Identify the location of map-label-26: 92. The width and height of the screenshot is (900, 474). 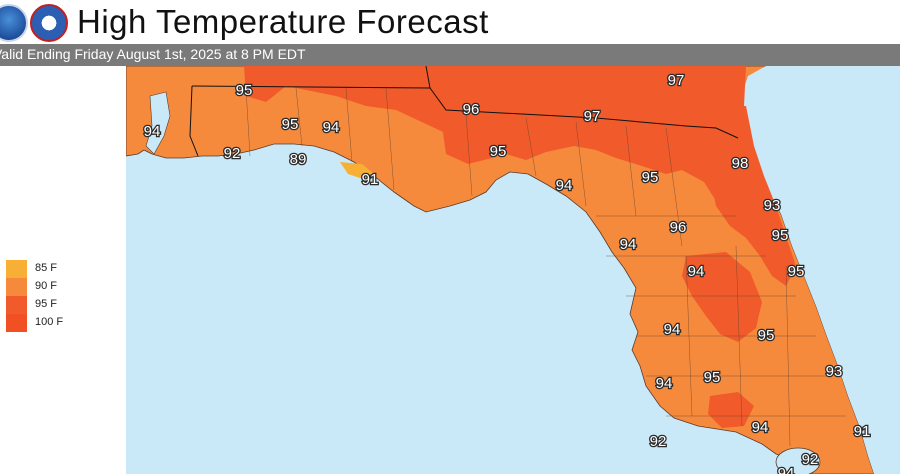
(658, 441).